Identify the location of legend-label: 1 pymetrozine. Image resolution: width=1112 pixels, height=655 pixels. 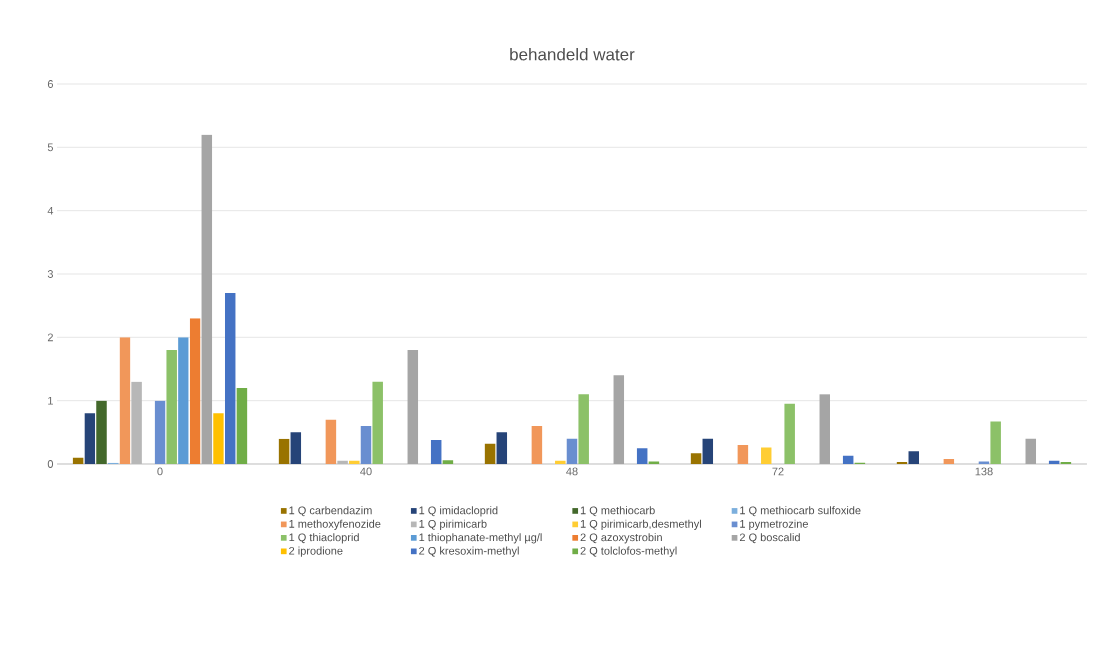
(774, 524).